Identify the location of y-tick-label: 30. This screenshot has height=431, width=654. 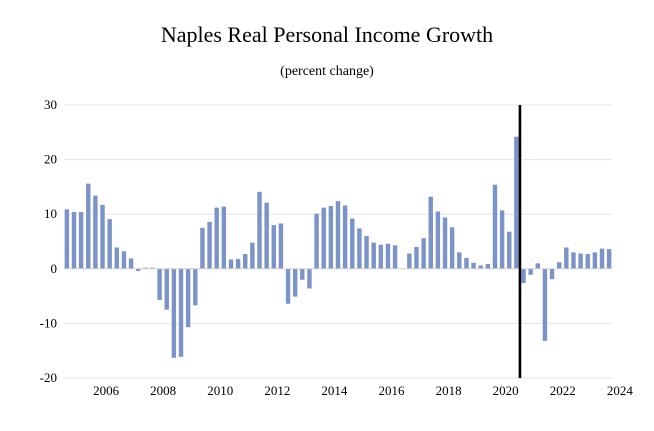
(50, 104).